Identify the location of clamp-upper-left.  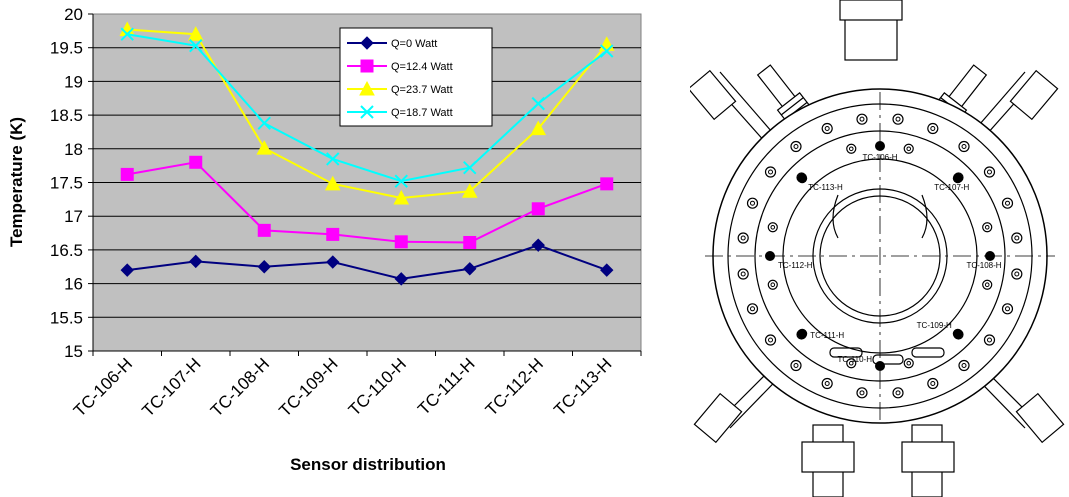
(713, 95).